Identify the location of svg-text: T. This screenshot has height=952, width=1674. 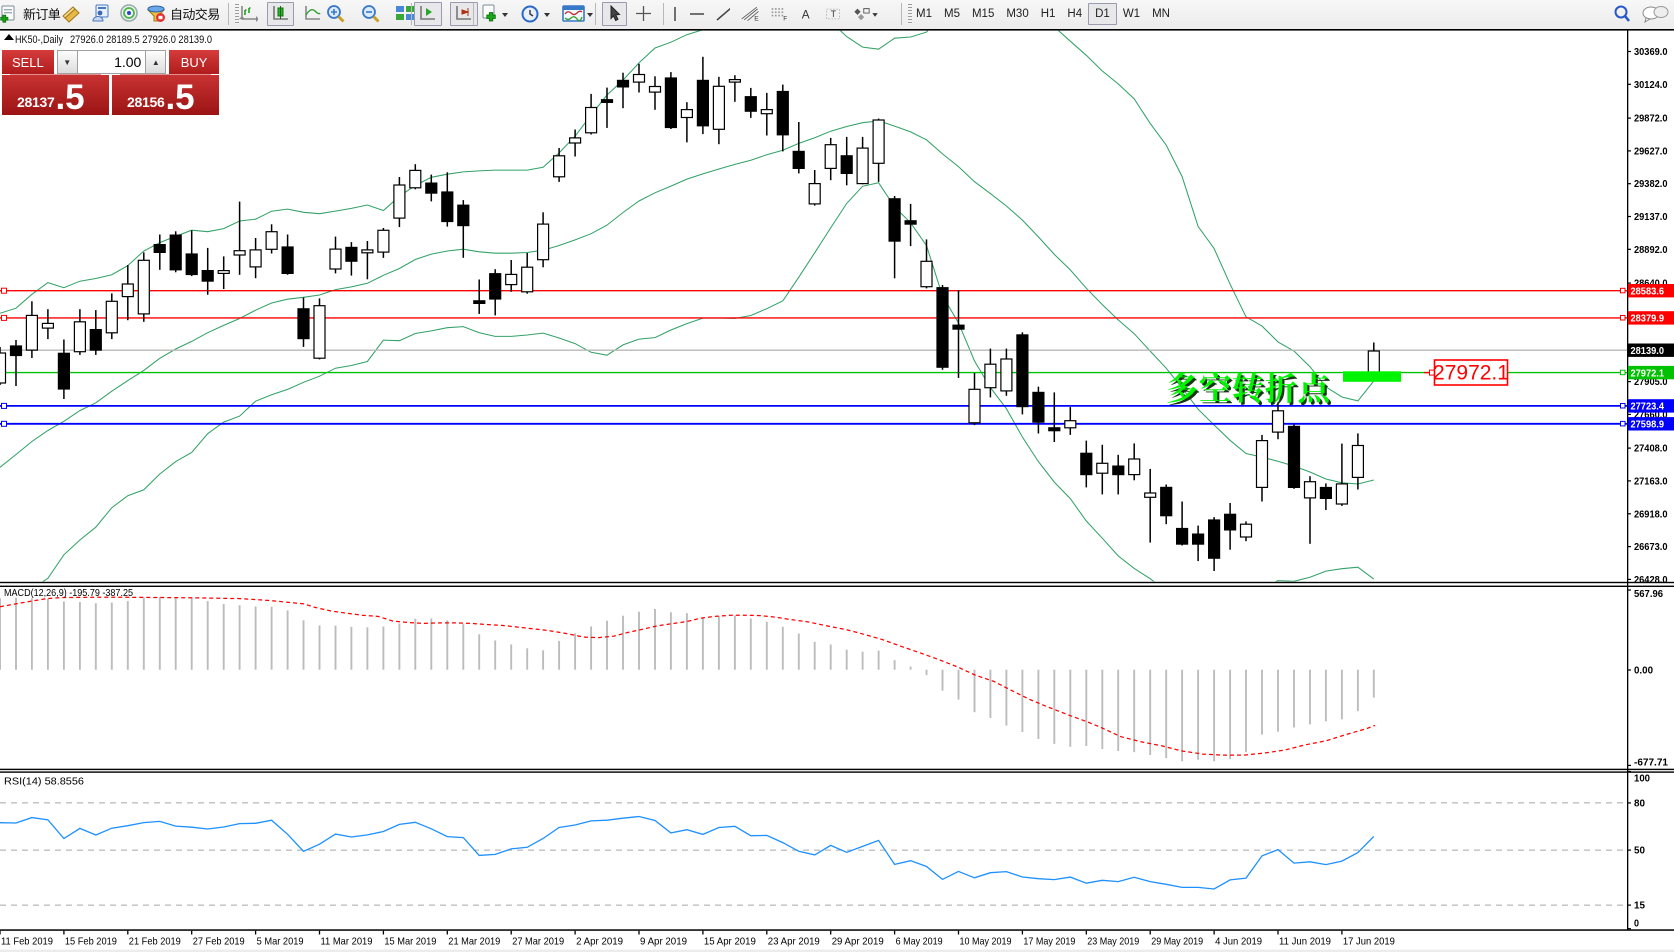
(834, 14).